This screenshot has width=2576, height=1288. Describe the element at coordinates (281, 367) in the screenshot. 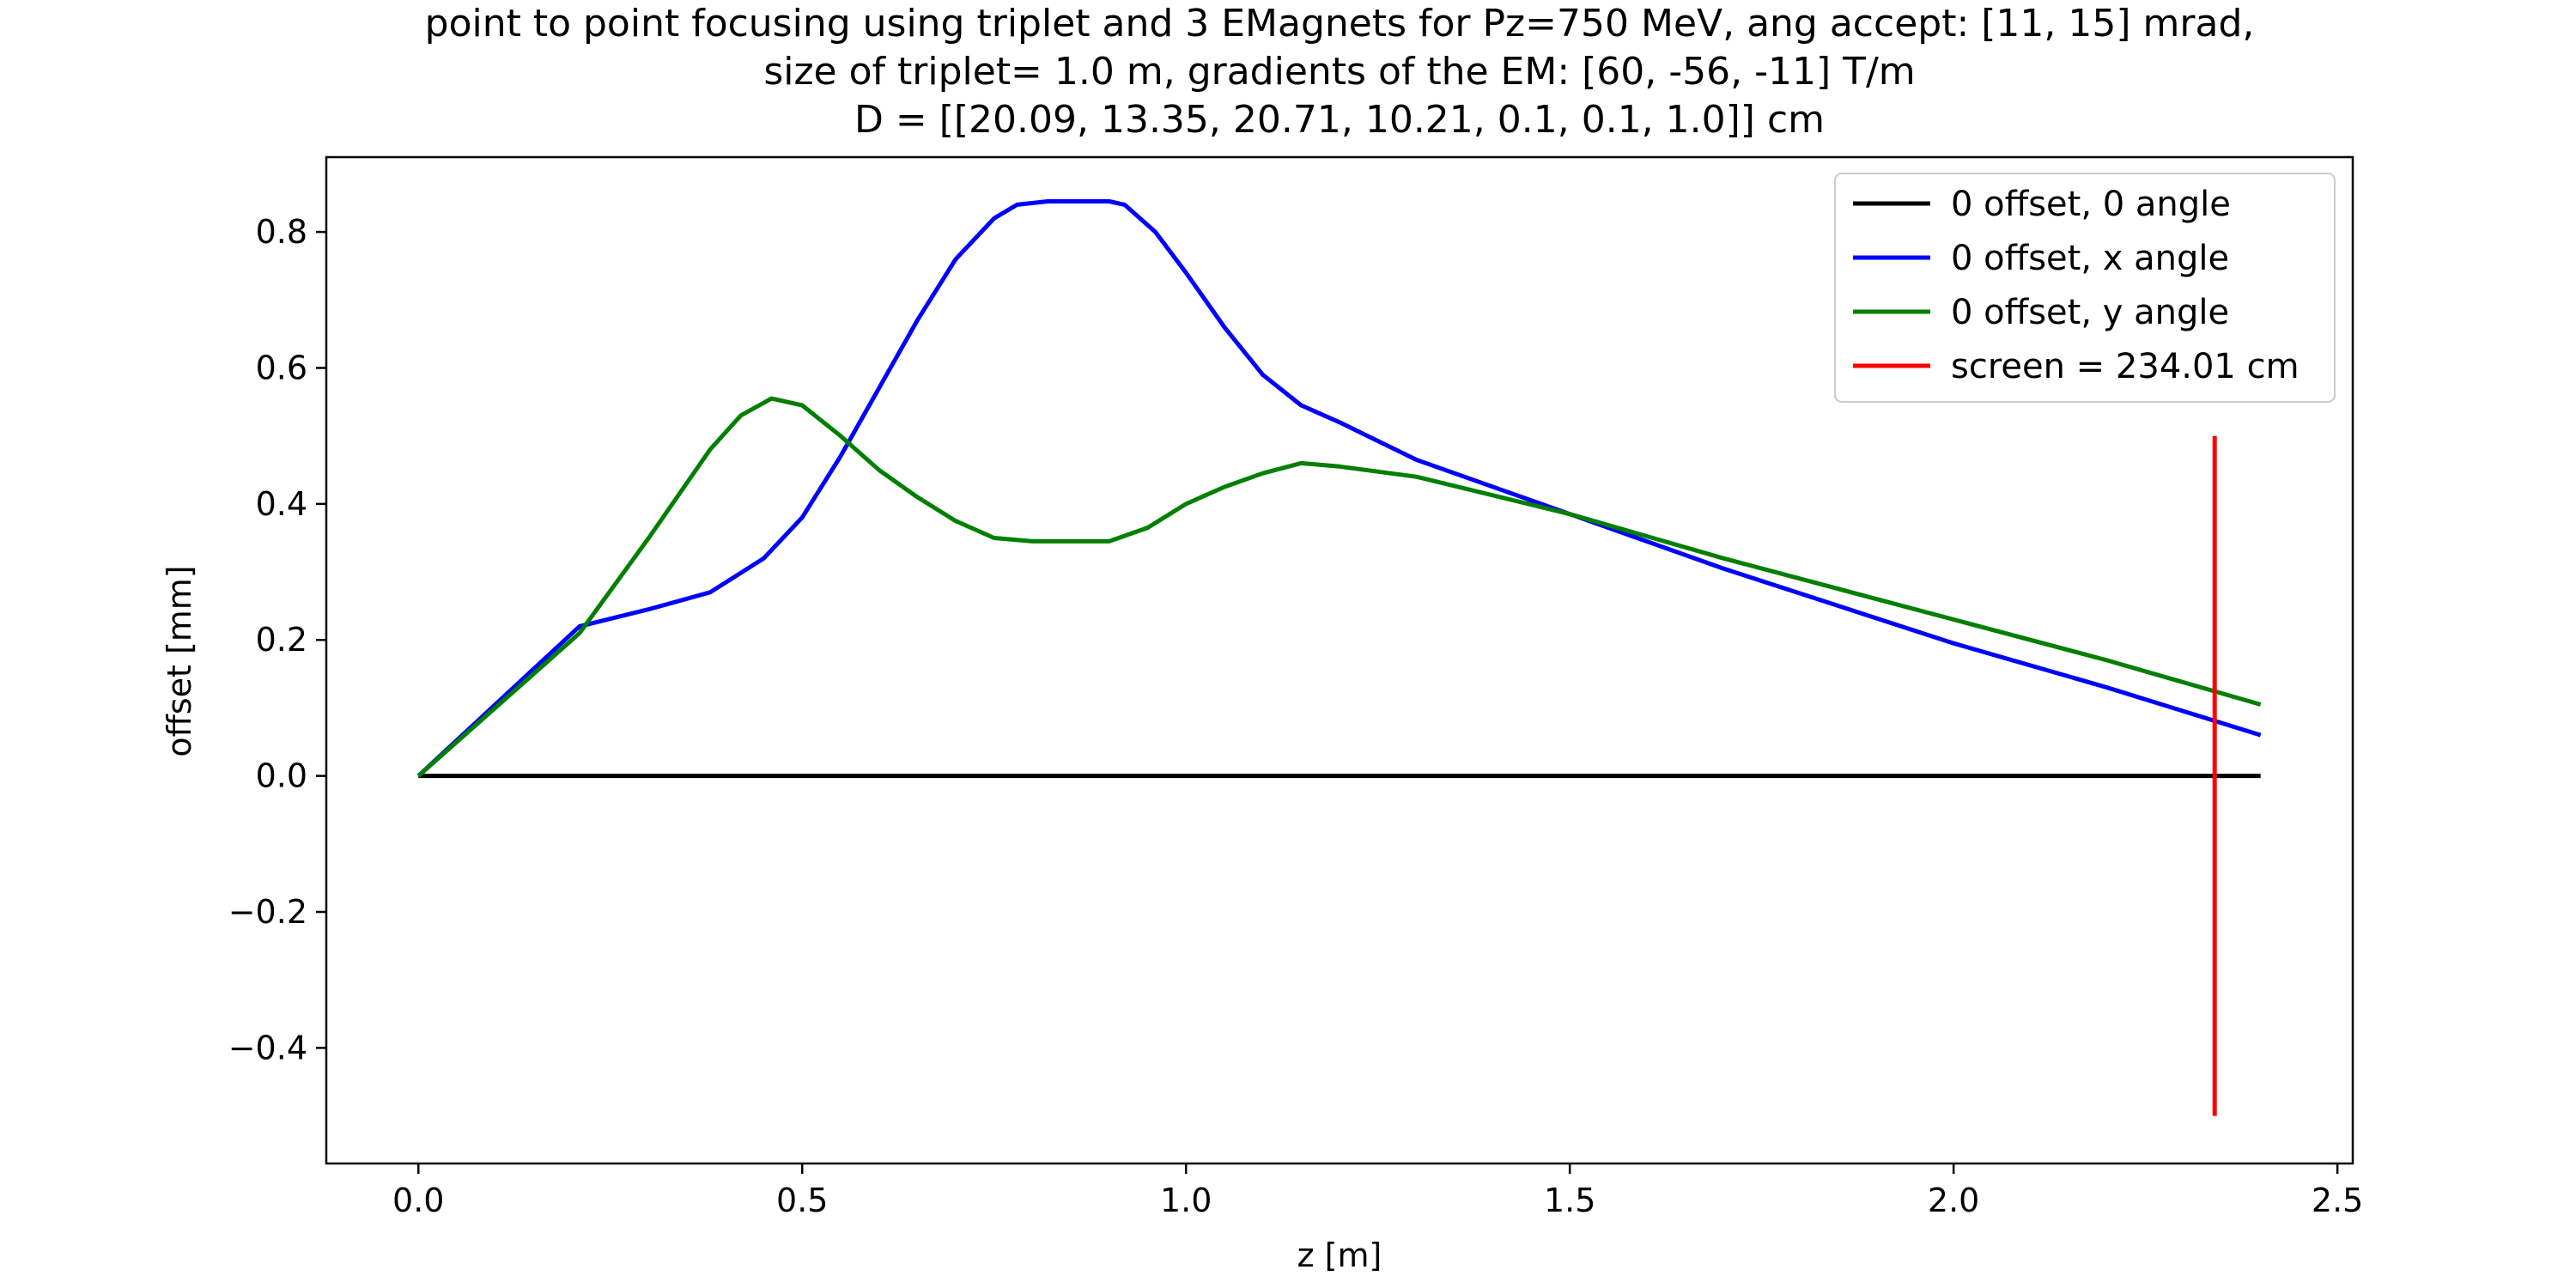

I see `y-tick-label: 0.6` at that location.